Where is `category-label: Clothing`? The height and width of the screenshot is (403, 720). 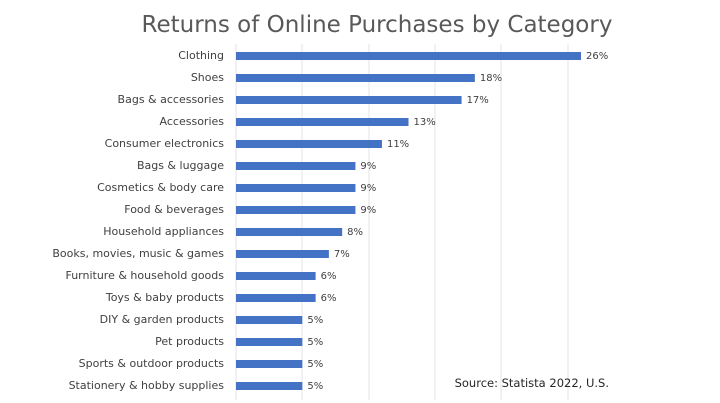 category-label: Clothing is located at coordinates (201, 55).